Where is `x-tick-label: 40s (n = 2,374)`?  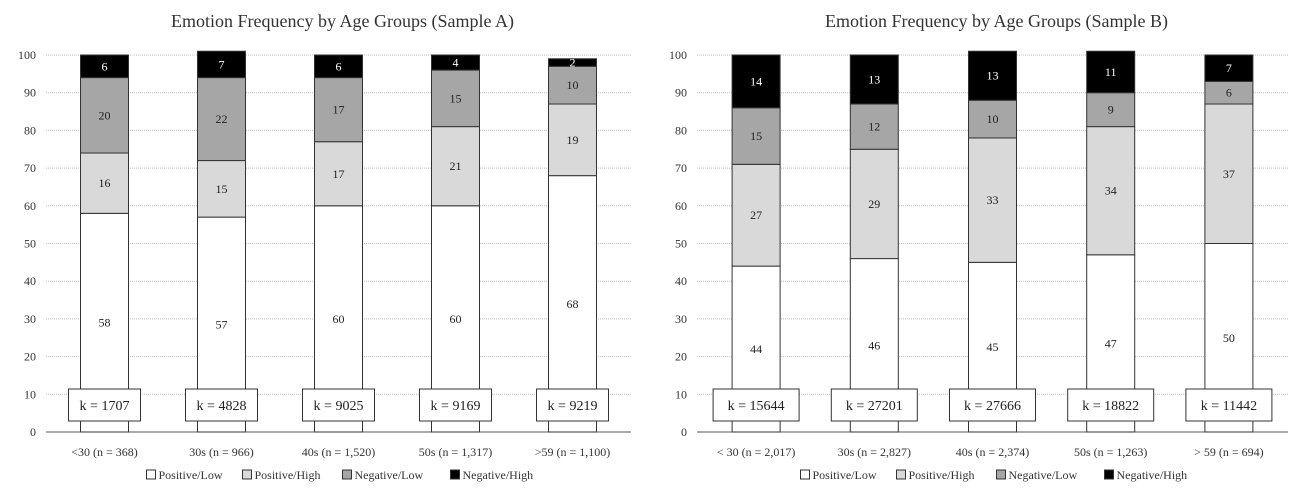 x-tick-label: 40s (n = 2,374) is located at coordinates (992, 452).